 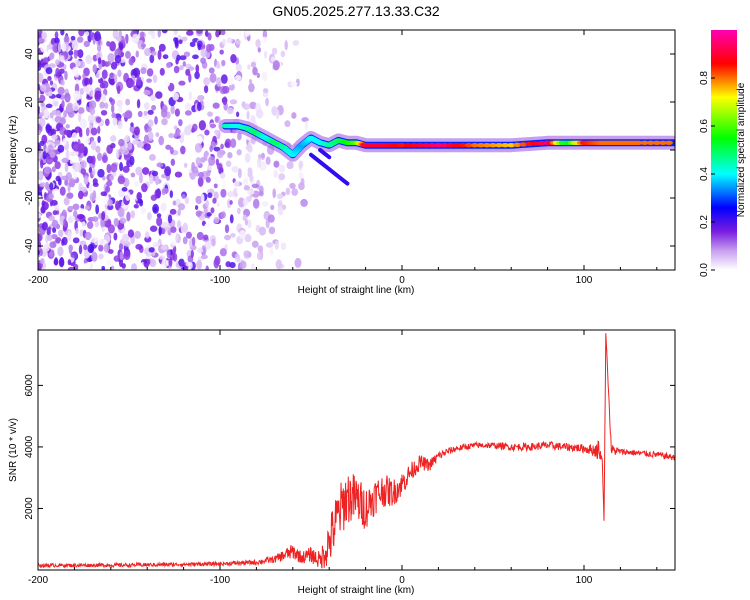 I want to click on spectrogram-xtick-label: -200, so click(x=38, y=280).